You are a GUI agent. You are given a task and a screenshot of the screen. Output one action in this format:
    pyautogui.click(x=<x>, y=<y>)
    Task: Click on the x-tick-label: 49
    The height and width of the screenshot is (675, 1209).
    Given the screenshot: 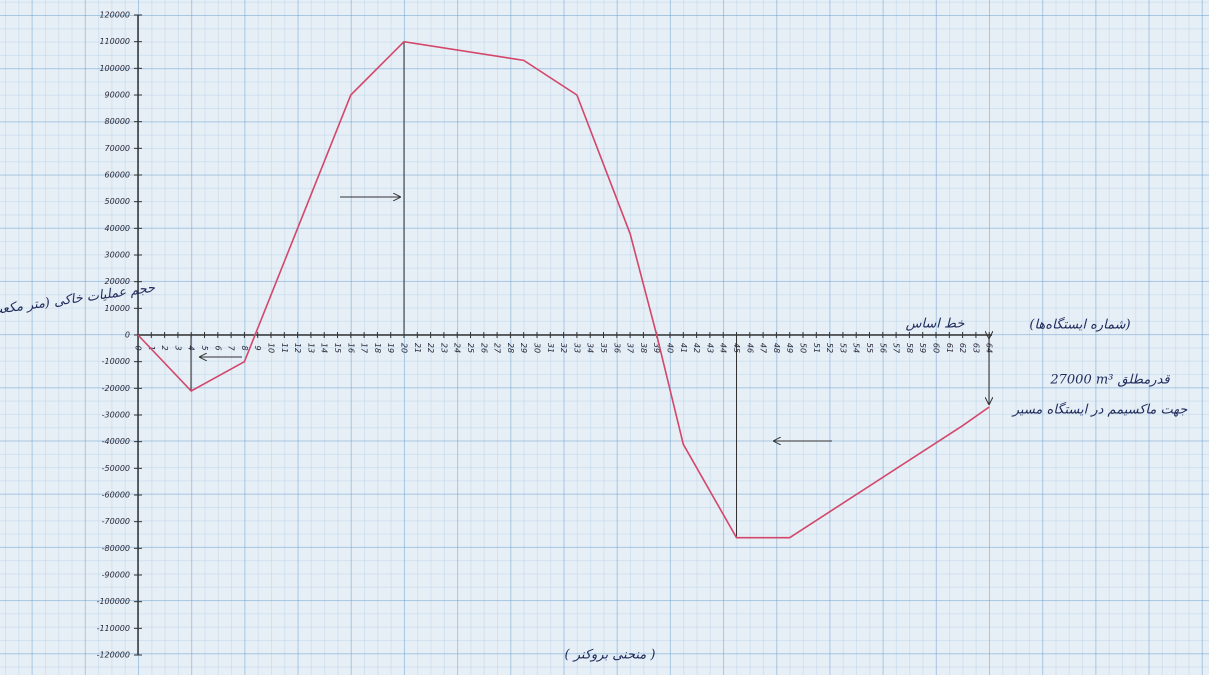 What is the action you would take?
    pyautogui.click(x=789, y=348)
    